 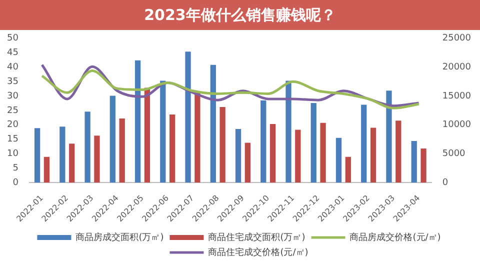 I want to click on y2-tick-label: 20000, so click(x=457, y=67).